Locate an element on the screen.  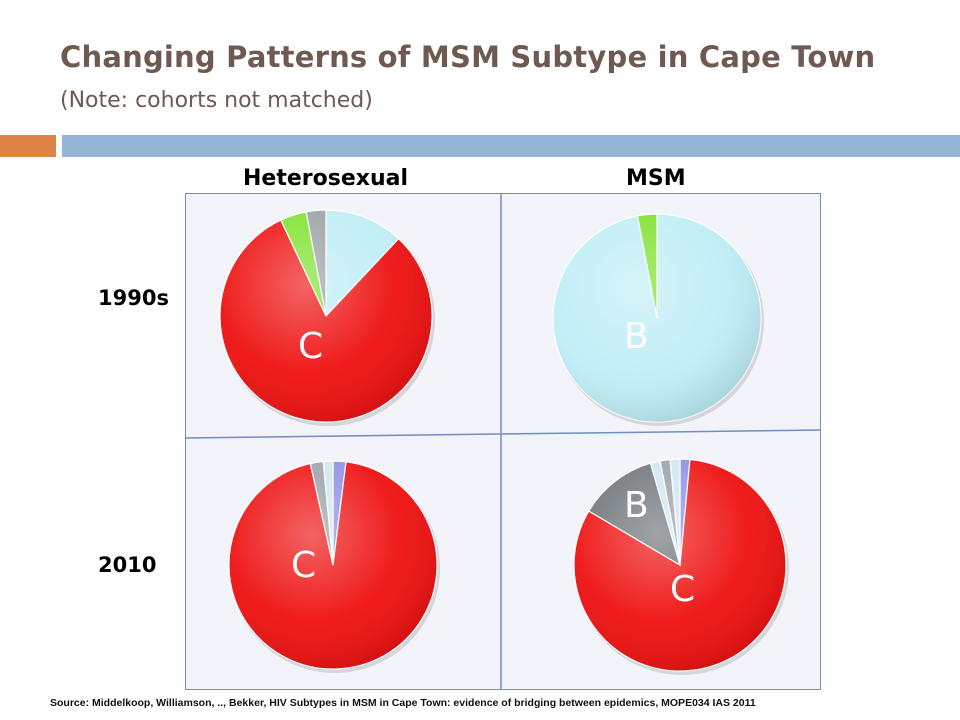
slide-subtitle: (Note: cohorts not matched) is located at coordinates (216, 100).